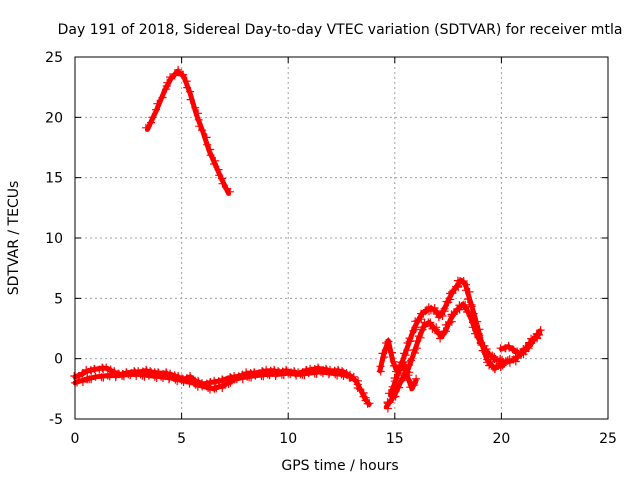 This screenshot has width=640, height=480. Describe the element at coordinates (501, 439) in the screenshot. I see `x-tick-label: 20` at that location.